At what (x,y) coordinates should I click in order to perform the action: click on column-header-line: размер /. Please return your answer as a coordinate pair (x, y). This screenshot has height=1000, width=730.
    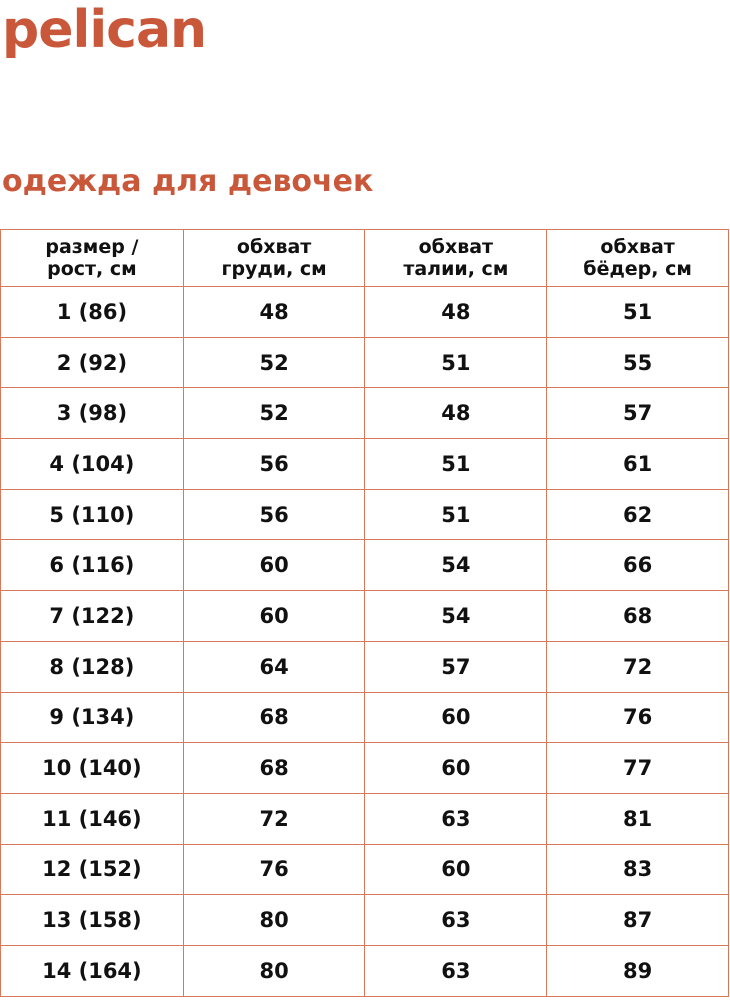
    Looking at the image, I should click on (92, 247).